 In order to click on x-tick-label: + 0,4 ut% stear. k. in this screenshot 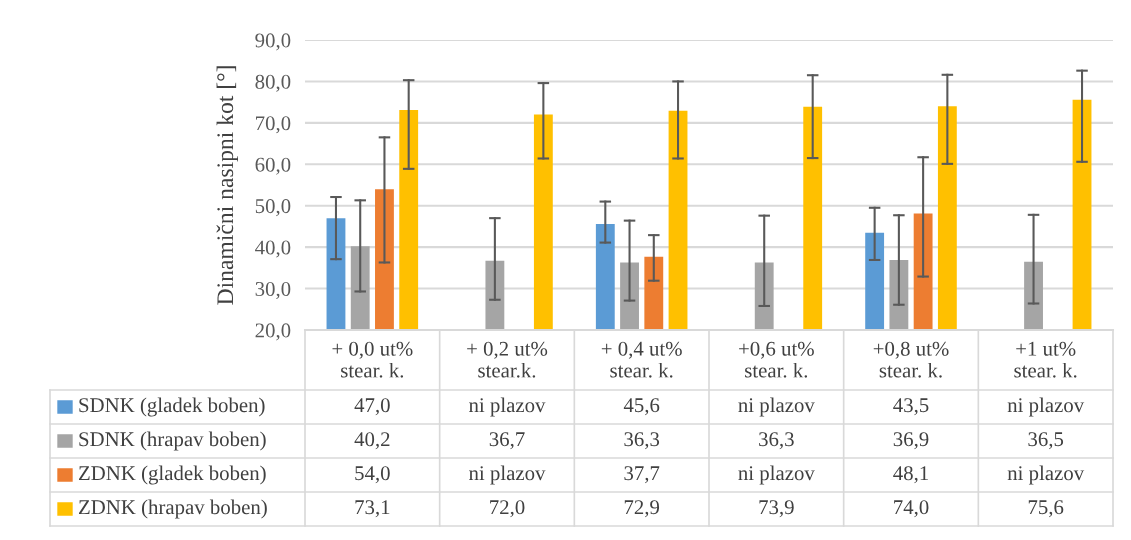, I will do `click(641, 359)`.